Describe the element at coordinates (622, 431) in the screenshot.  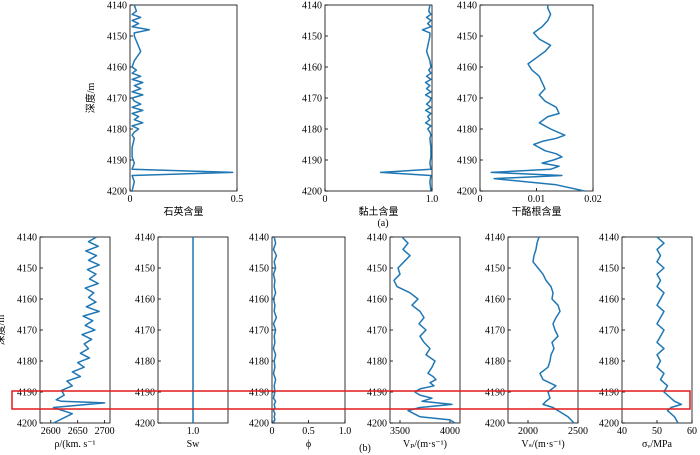
I see `x-tick-label: 40` at that location.